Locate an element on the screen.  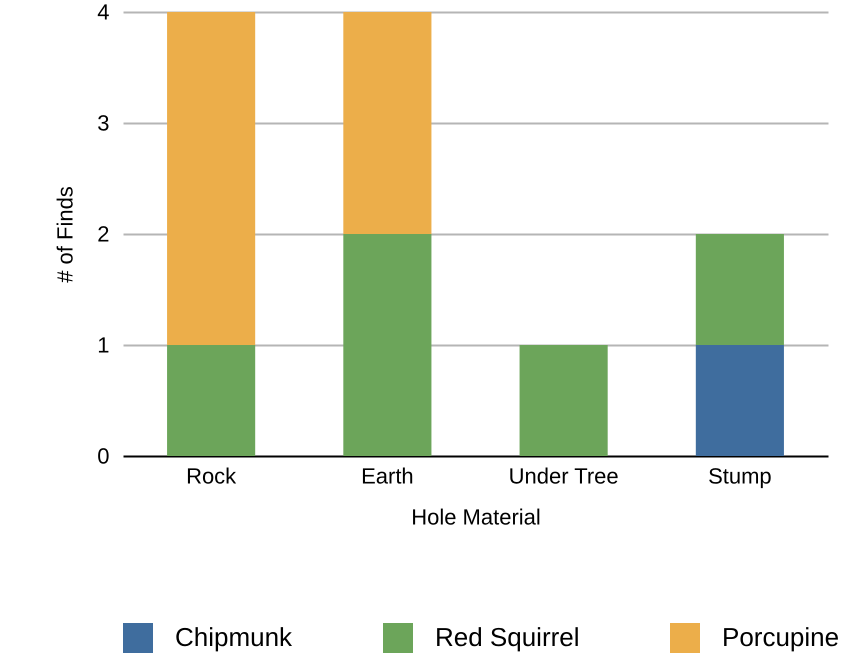
legend-label: Porcupine is located at coordinates (781, 637).